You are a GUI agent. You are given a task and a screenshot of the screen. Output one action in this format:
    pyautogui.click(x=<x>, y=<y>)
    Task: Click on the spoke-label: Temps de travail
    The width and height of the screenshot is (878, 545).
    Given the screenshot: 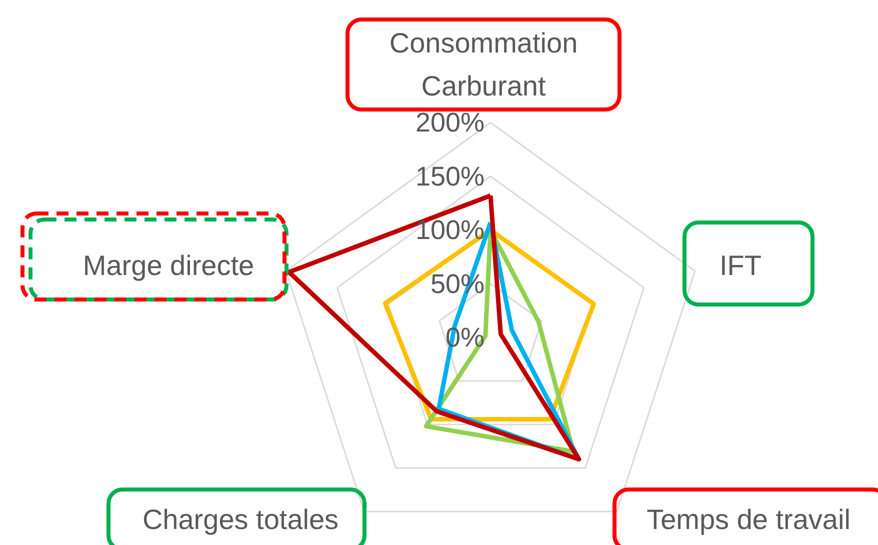 What is the action you would take?
    pyautogui.click(x=748, y=519)
    